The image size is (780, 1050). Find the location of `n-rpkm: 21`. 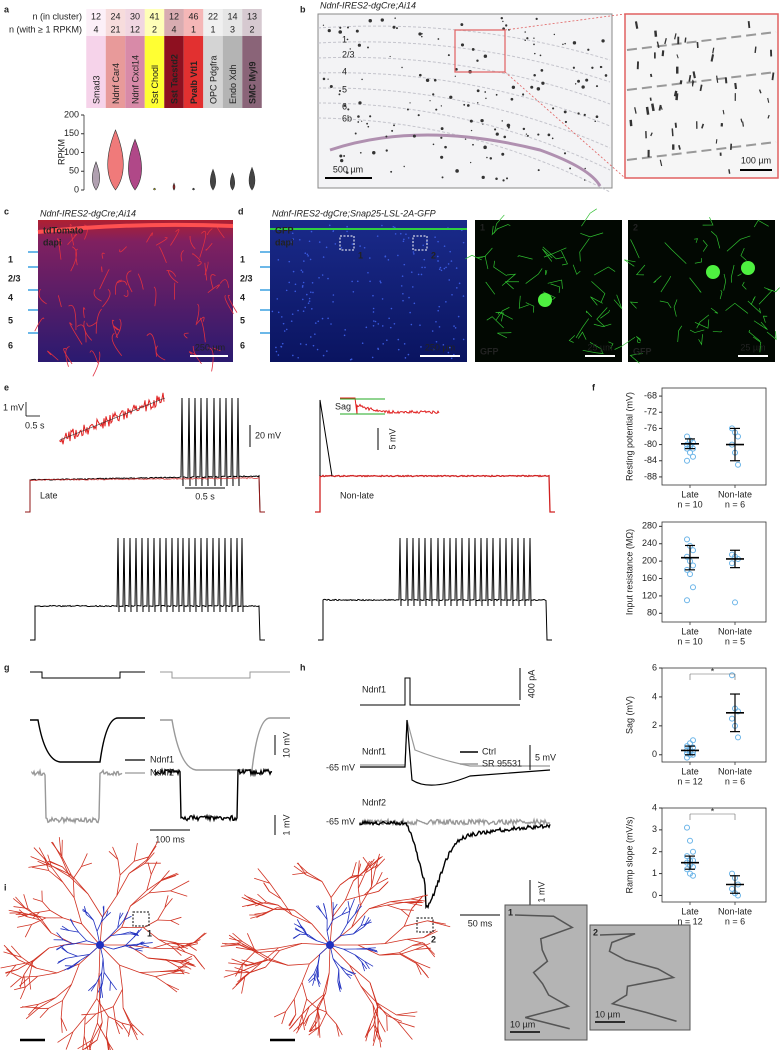

n-rpkm: 21 is located at coordinates (115, 29).